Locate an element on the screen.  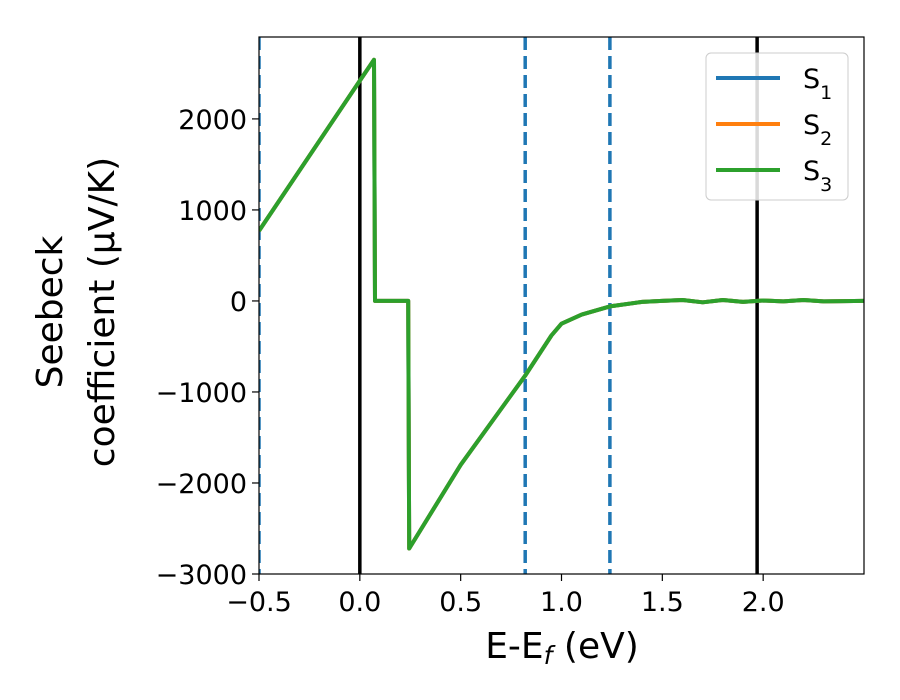
x-tick-label: 0.5 is located at coordinates (460, 602).